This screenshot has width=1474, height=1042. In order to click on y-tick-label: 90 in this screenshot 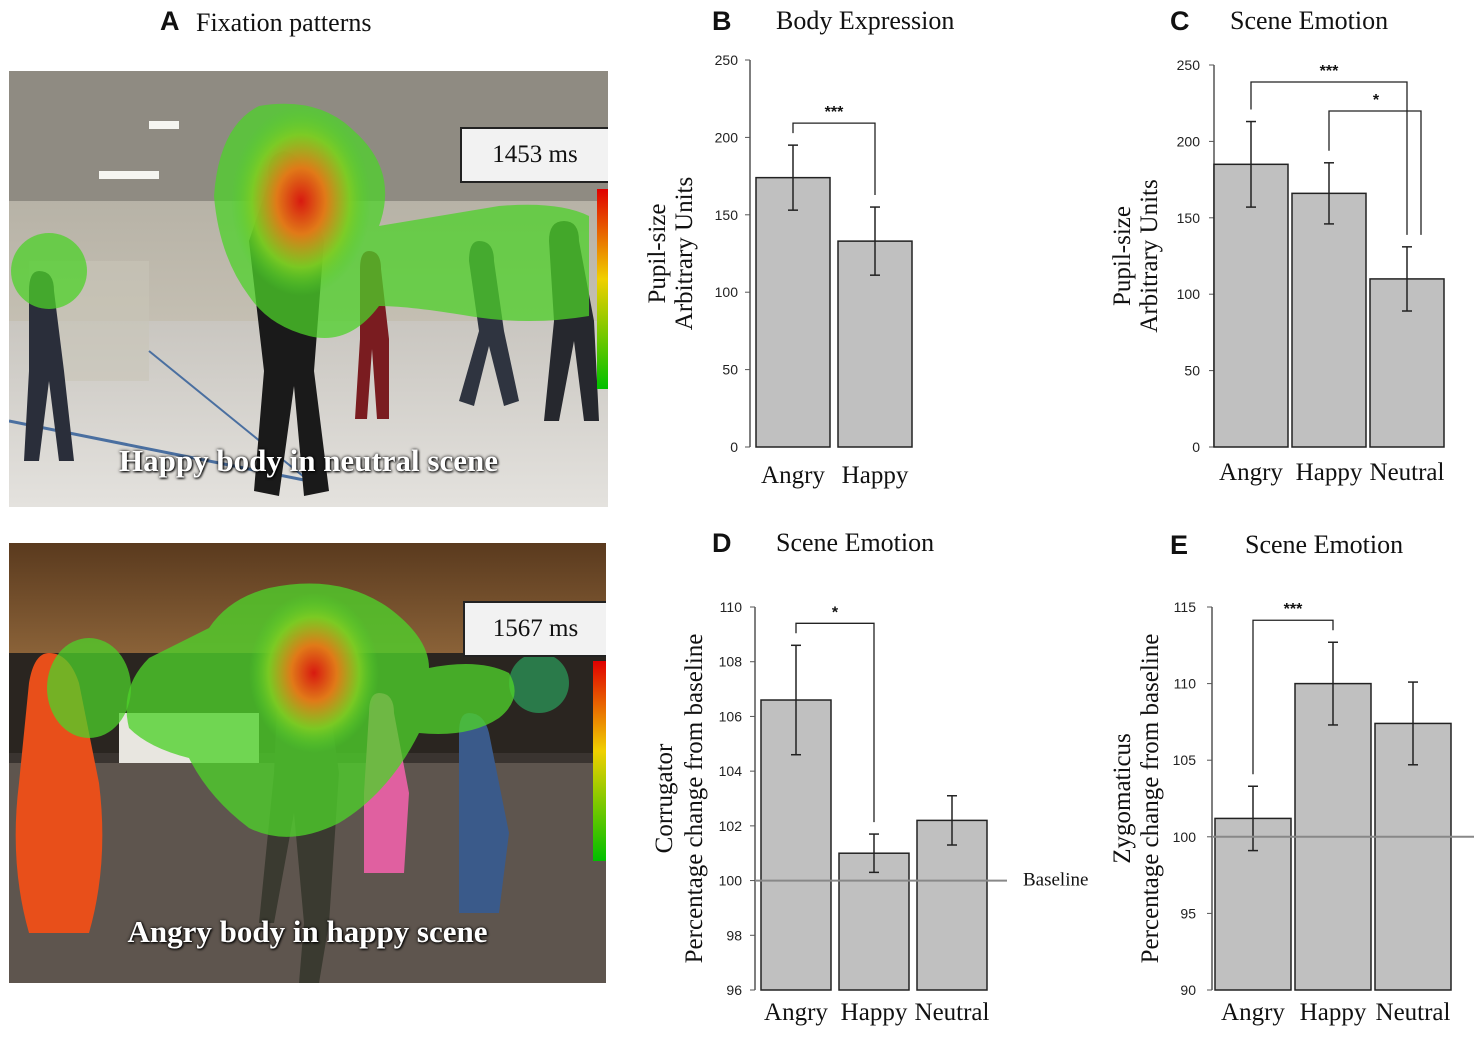, I will do `click(1188, 990)`.